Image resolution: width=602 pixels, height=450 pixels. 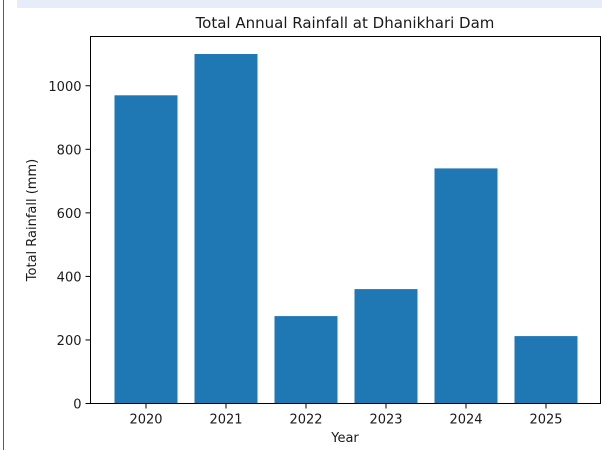 What do you see at coordinates (309, 4) in the screenshot?
I see `page-header-strip` at bounding box center [309, 4].